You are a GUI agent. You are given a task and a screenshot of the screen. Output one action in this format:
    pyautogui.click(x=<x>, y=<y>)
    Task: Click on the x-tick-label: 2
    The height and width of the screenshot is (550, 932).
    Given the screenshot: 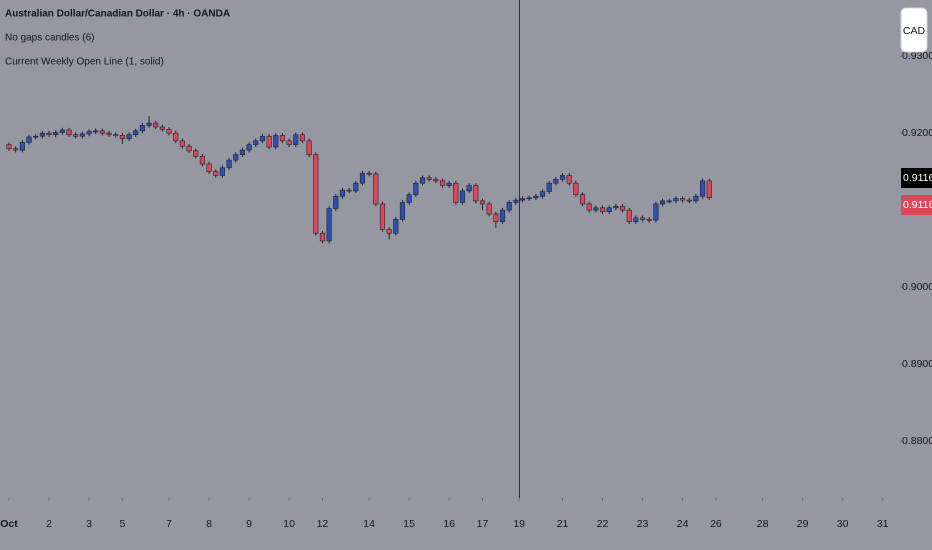 What is the action you would take?
    pyautogui.click(x=49, y=524)
    